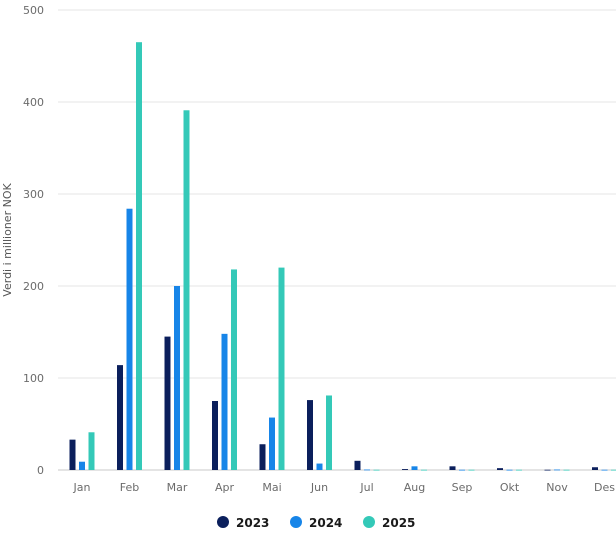 The height and width of the screenshot is (533, 616). Describe the element at coordinates (462, 470) in the screenshot. I see `bar-2024-Sep` at that location.